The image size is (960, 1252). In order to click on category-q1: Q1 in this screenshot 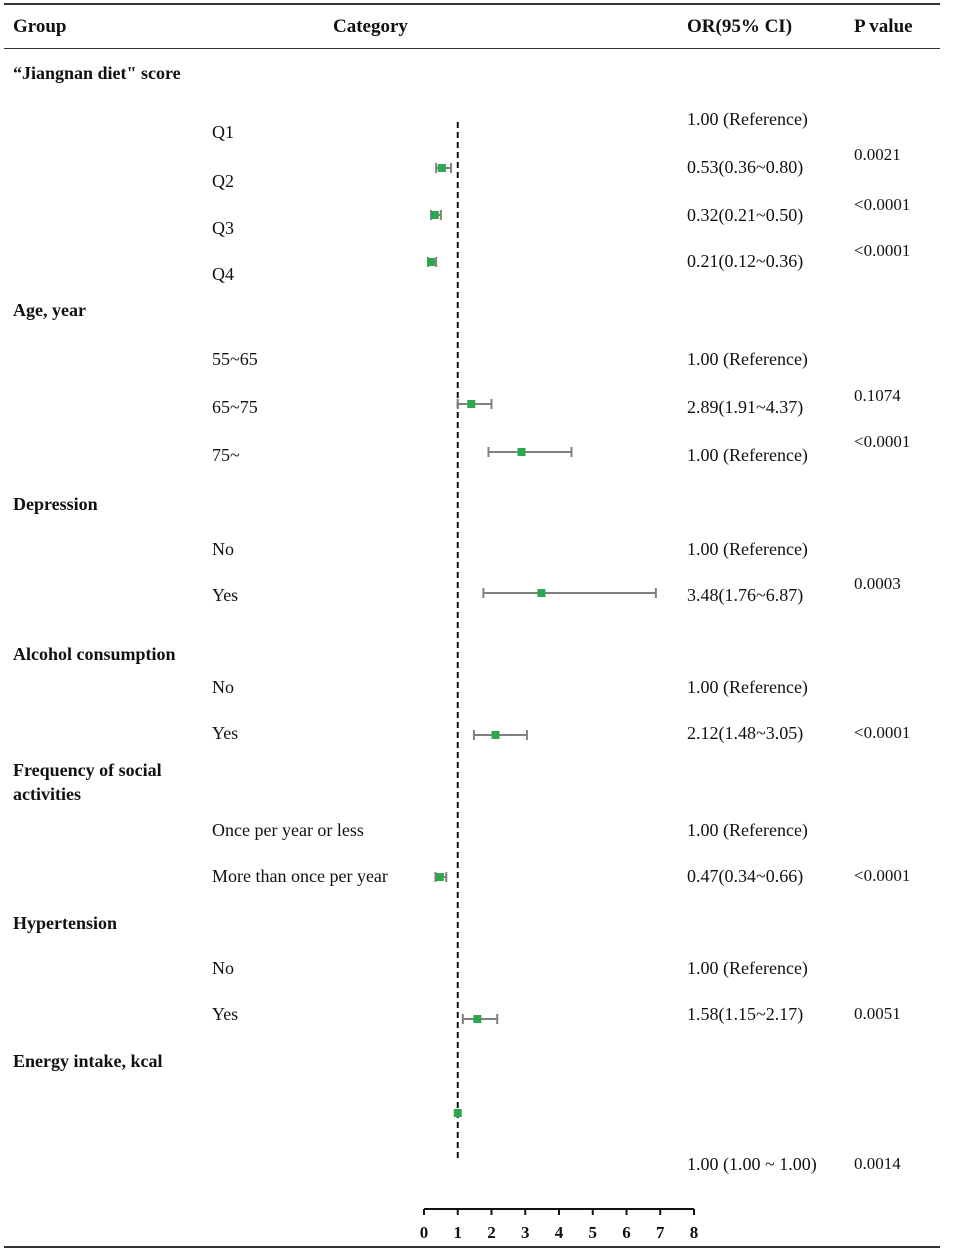, I will do `click(223, 132)`.